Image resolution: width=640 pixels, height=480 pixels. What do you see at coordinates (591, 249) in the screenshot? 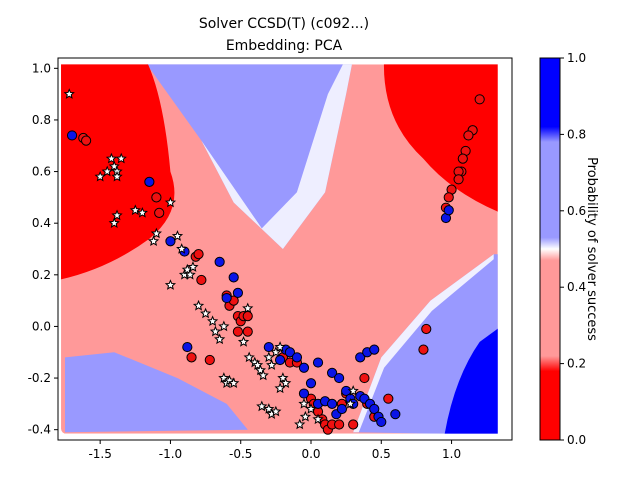
I see `colorbar-label: Probability of solver success` at bounding box center [591, 249].